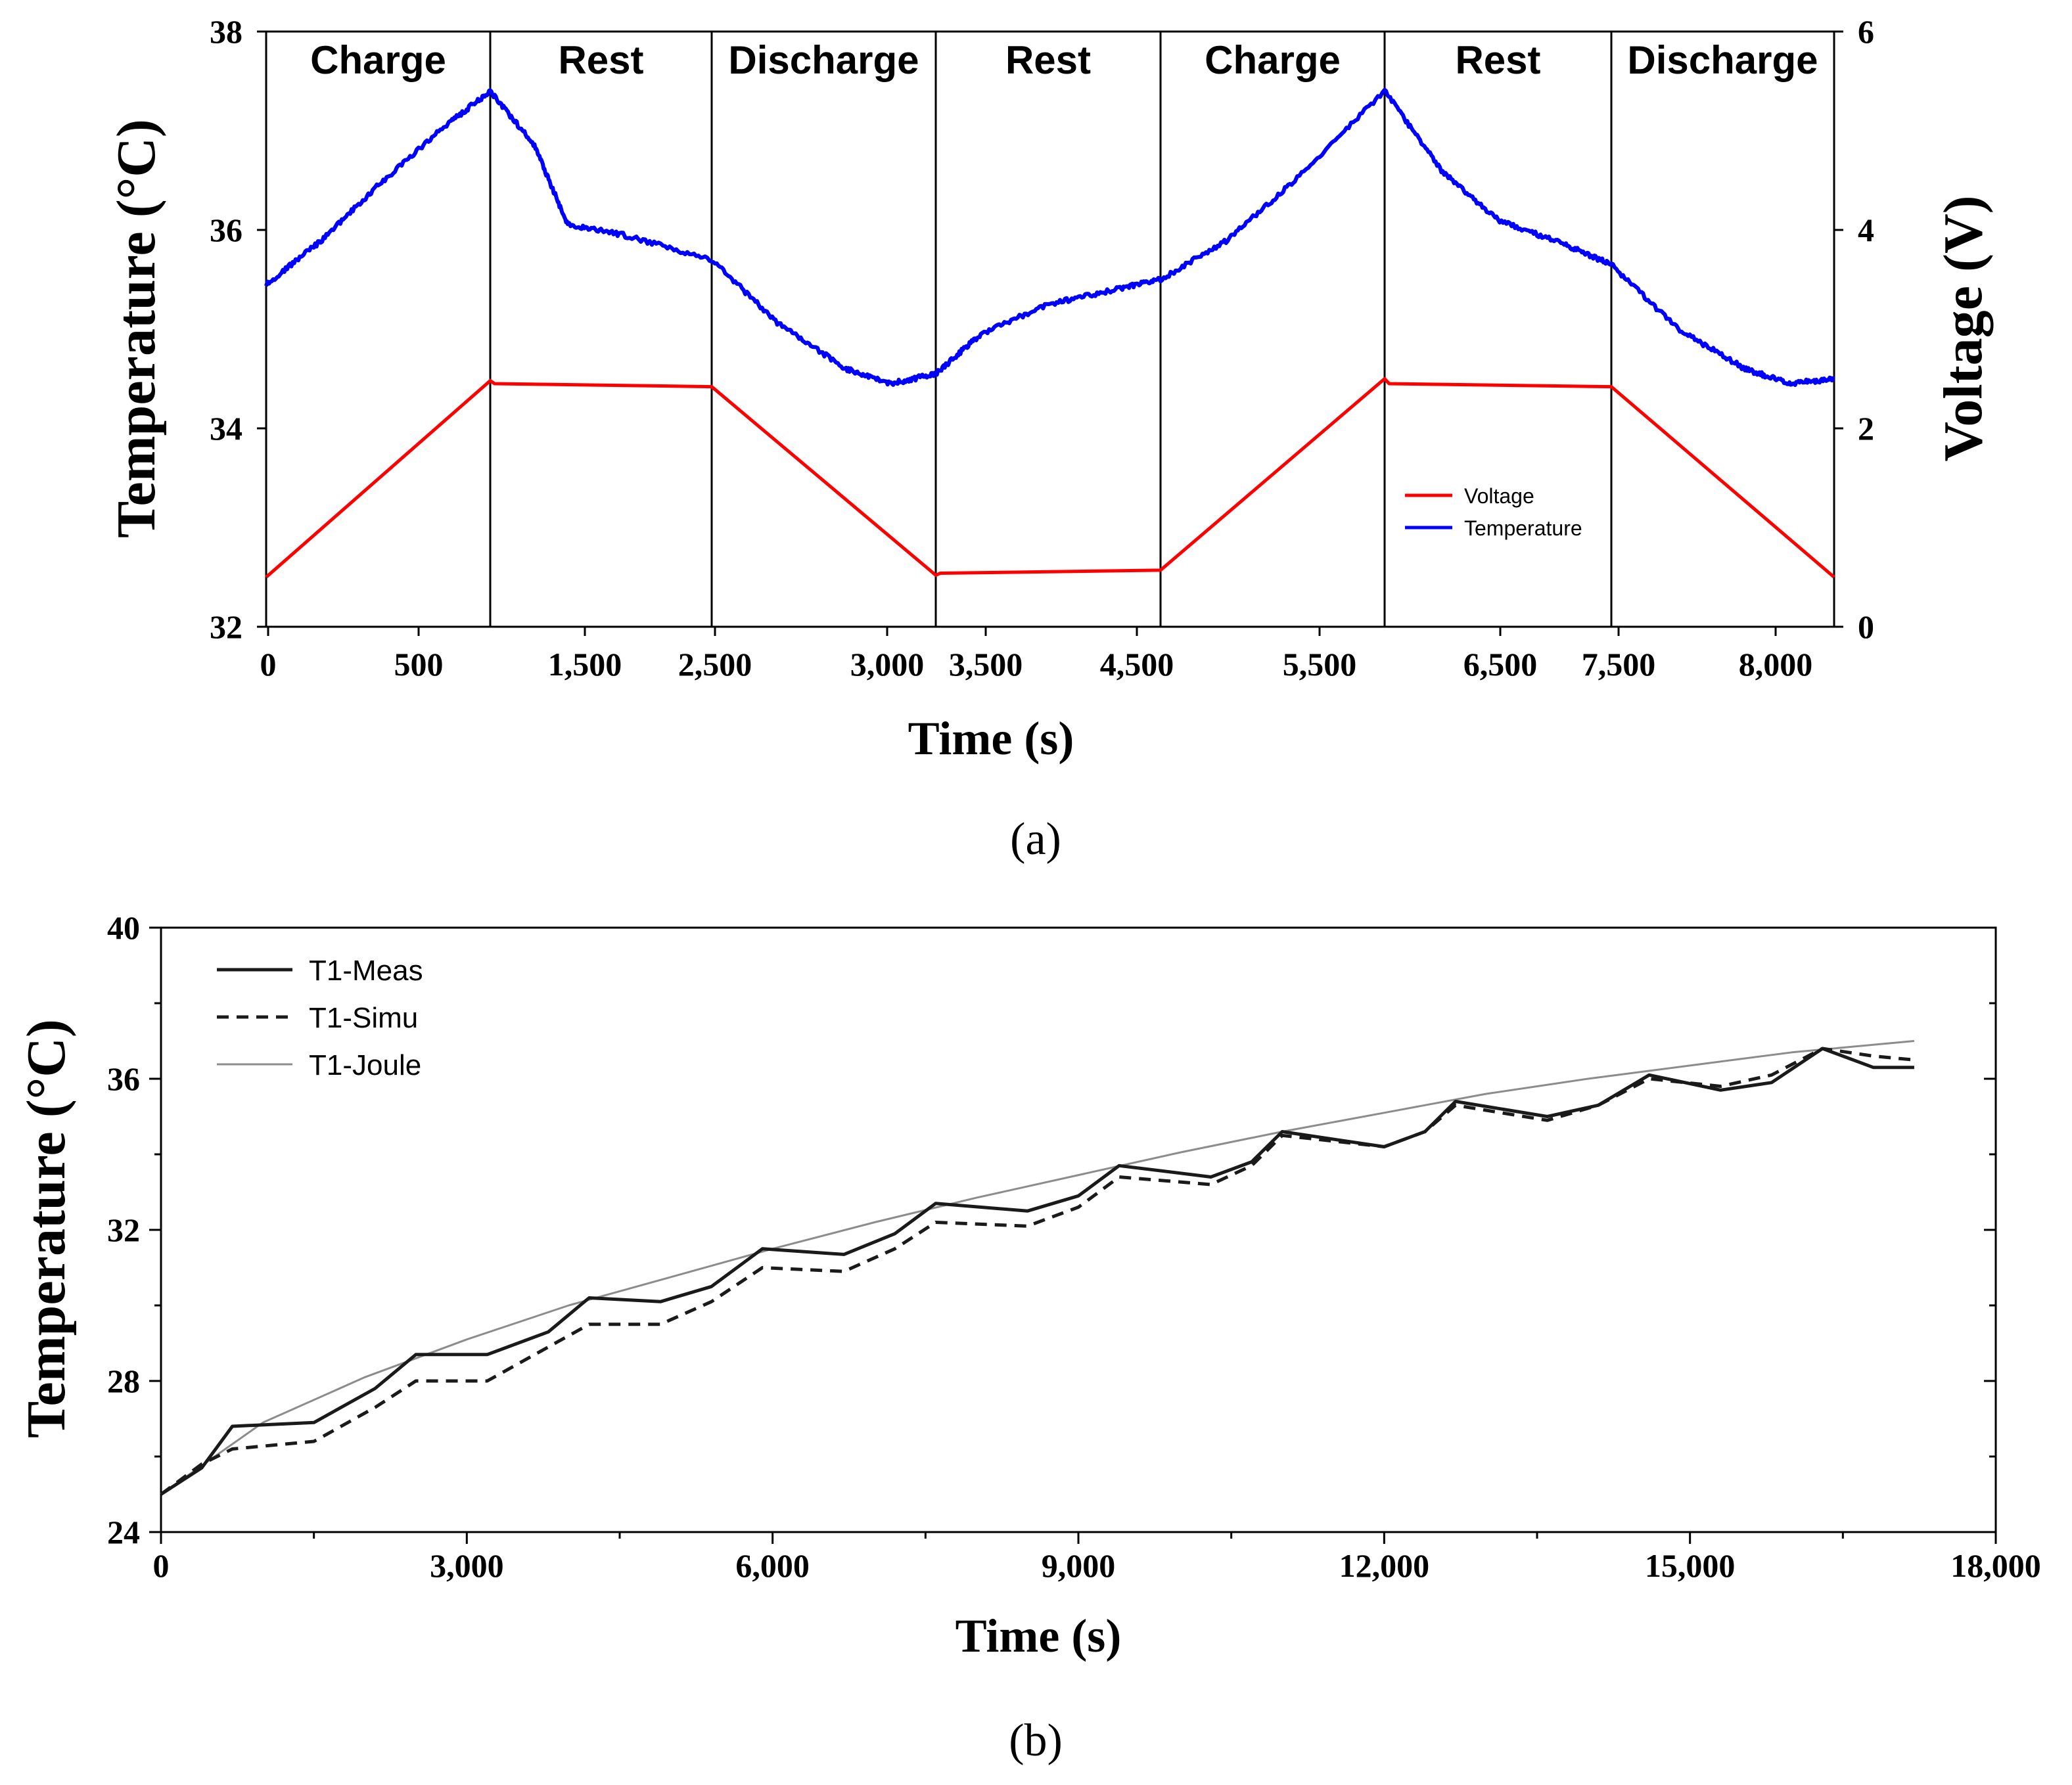 The height and width of the screenshot is (1785, 2072). Describe the element at coordinates (1866, 428) in the screenshot. I see `y2-tick-label: 2` at that location.